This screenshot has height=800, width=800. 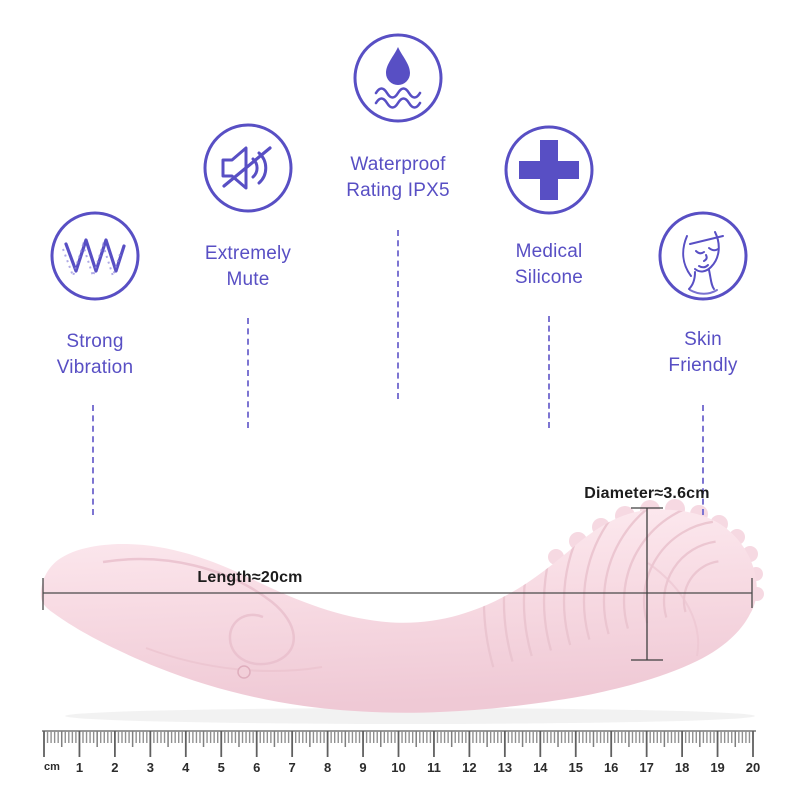 What do you see at coordinates (505, 767) in the screenshot?
I see `ruler-number: 13` at bounding box center [505, 767].